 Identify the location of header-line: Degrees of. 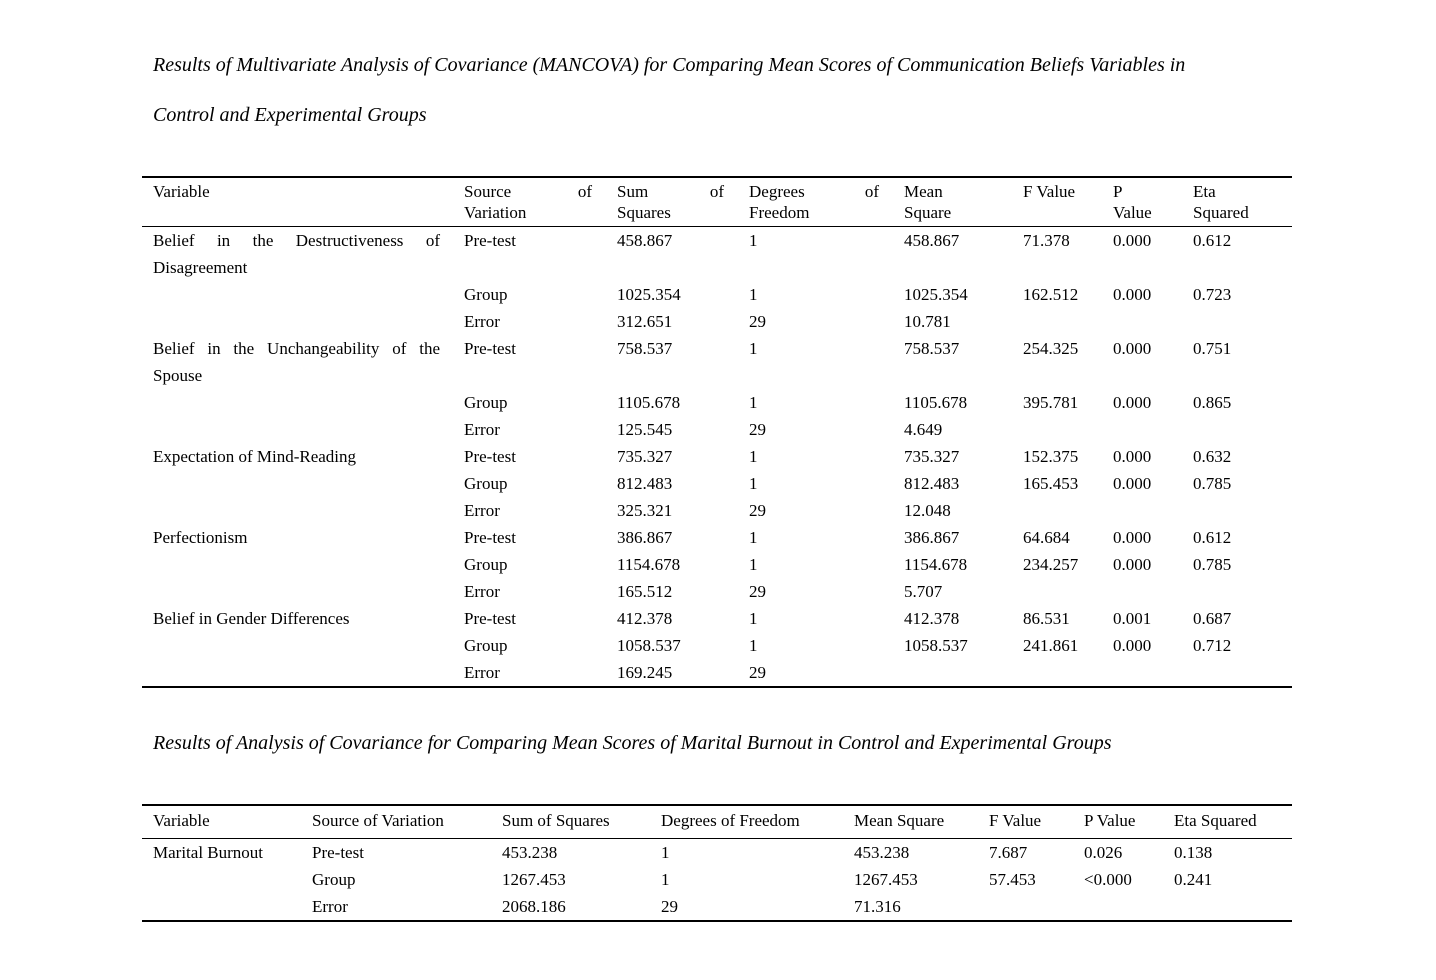
(814, 191).